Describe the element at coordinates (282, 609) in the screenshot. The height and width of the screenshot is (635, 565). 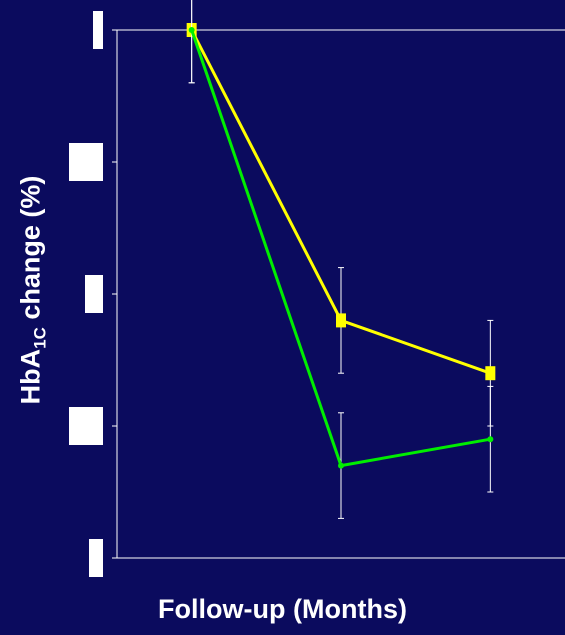
I see `x-axis-label: Follow-up (Months)` at that location.